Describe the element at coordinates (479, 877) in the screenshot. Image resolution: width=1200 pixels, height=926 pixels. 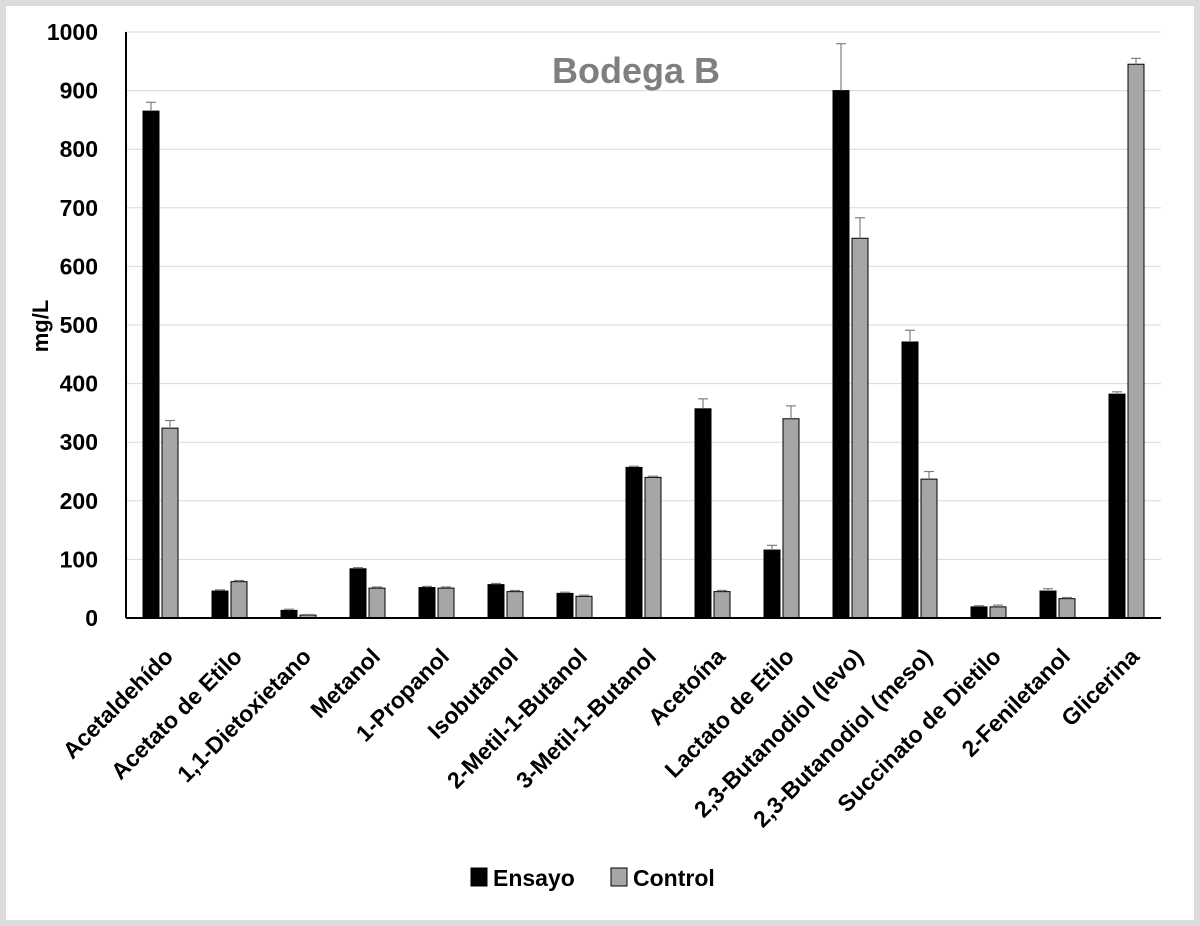
I see `legend-swatch-ensayo` at that location.